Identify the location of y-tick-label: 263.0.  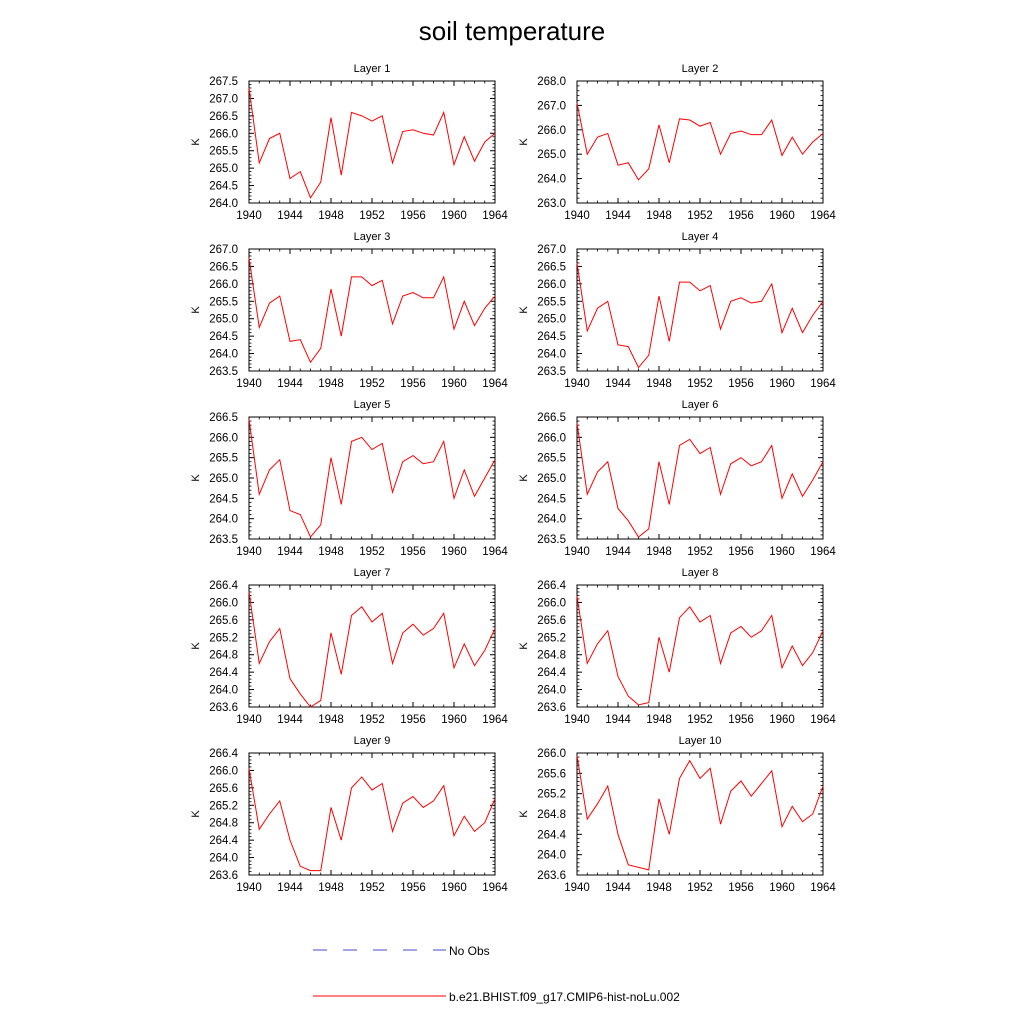
(551, 204).